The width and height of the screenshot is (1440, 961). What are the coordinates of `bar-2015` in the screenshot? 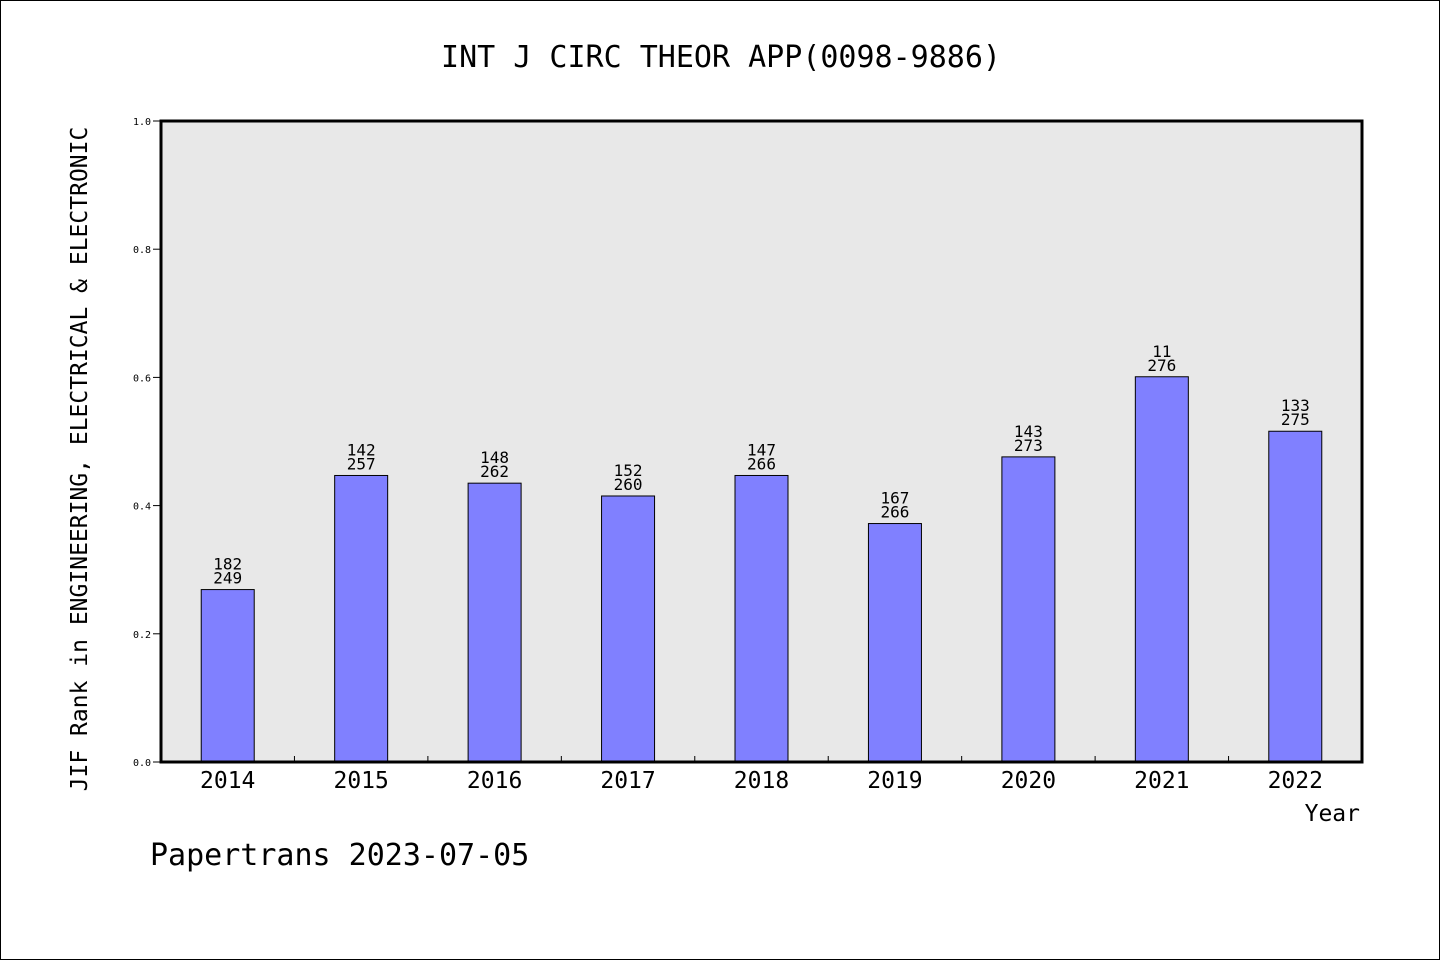 It's located at (361, 618).